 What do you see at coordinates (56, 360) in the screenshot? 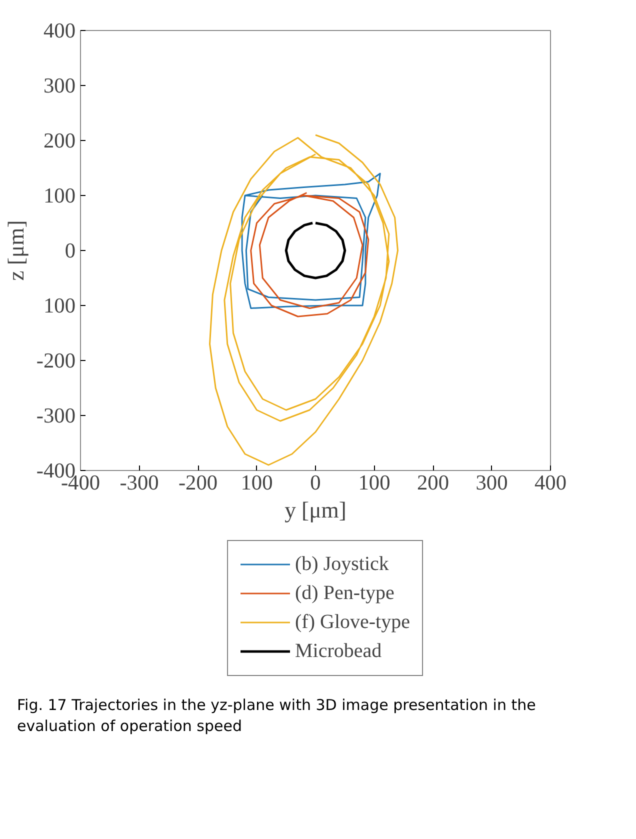
I see `y-tick-label: -200` at bounding box center [56, 360].